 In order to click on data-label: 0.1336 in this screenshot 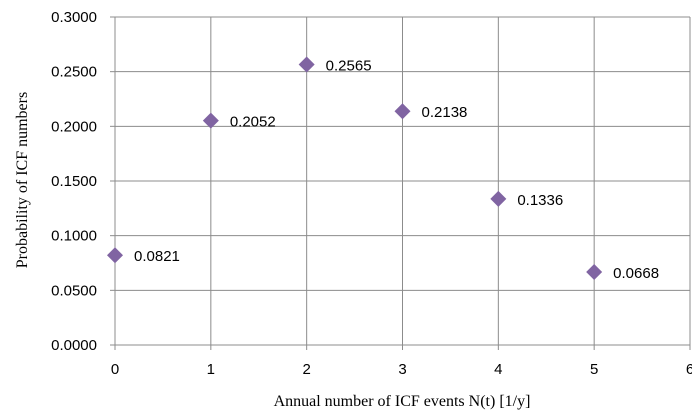, I will do `click(540, 200)`.